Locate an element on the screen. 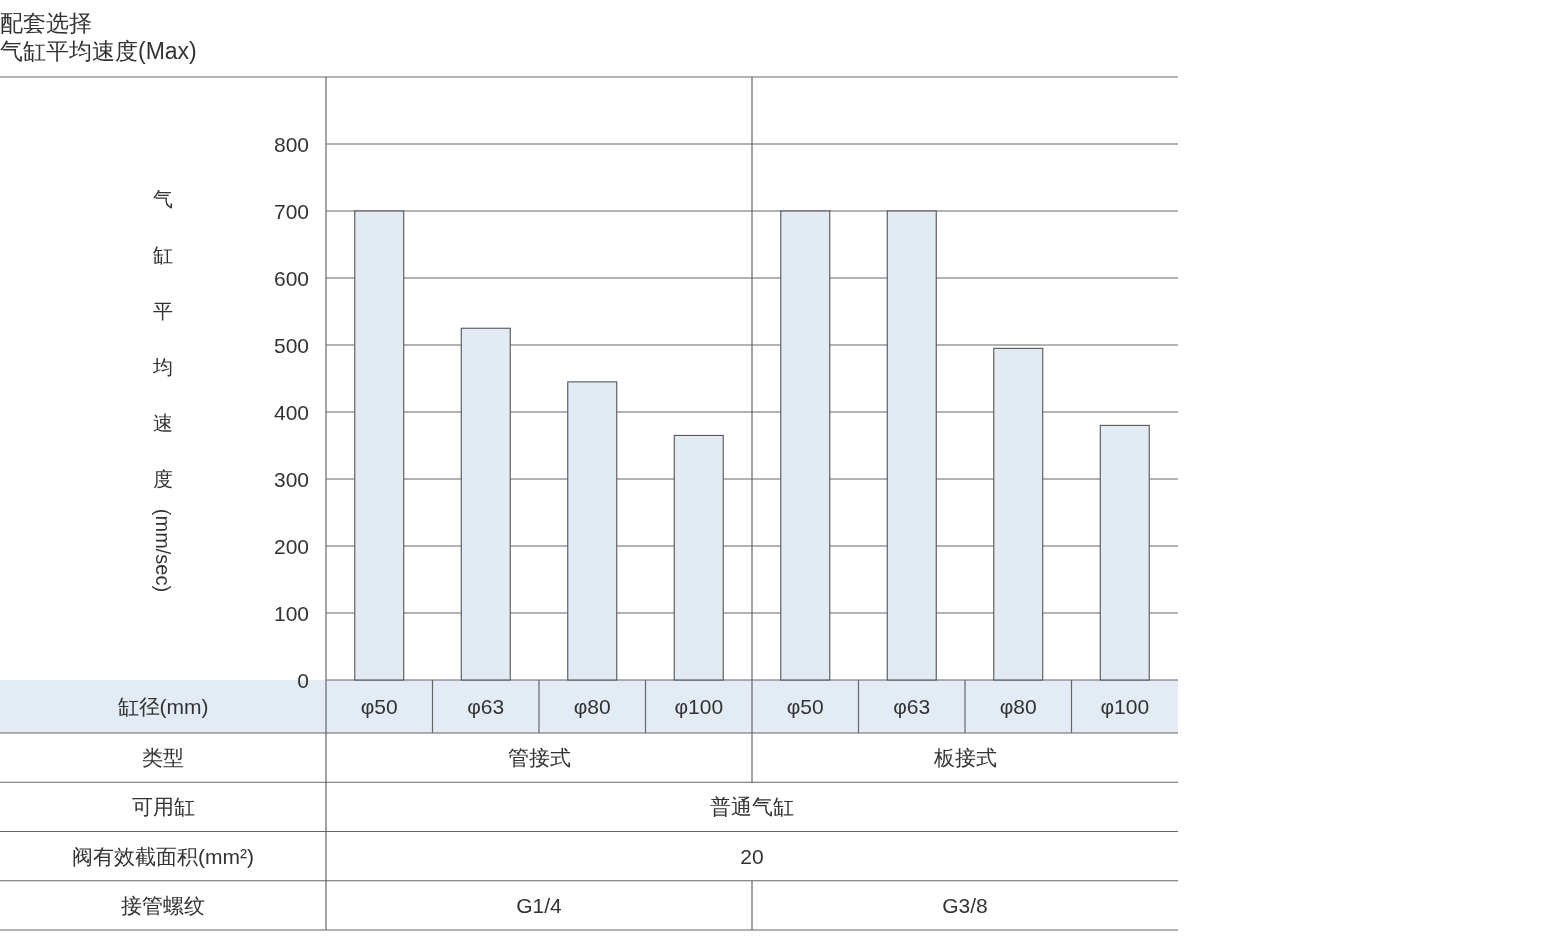 The image size is (1561, 949). subtitle: 气缸平均速度(Max) is located at coordinates (98, 51).